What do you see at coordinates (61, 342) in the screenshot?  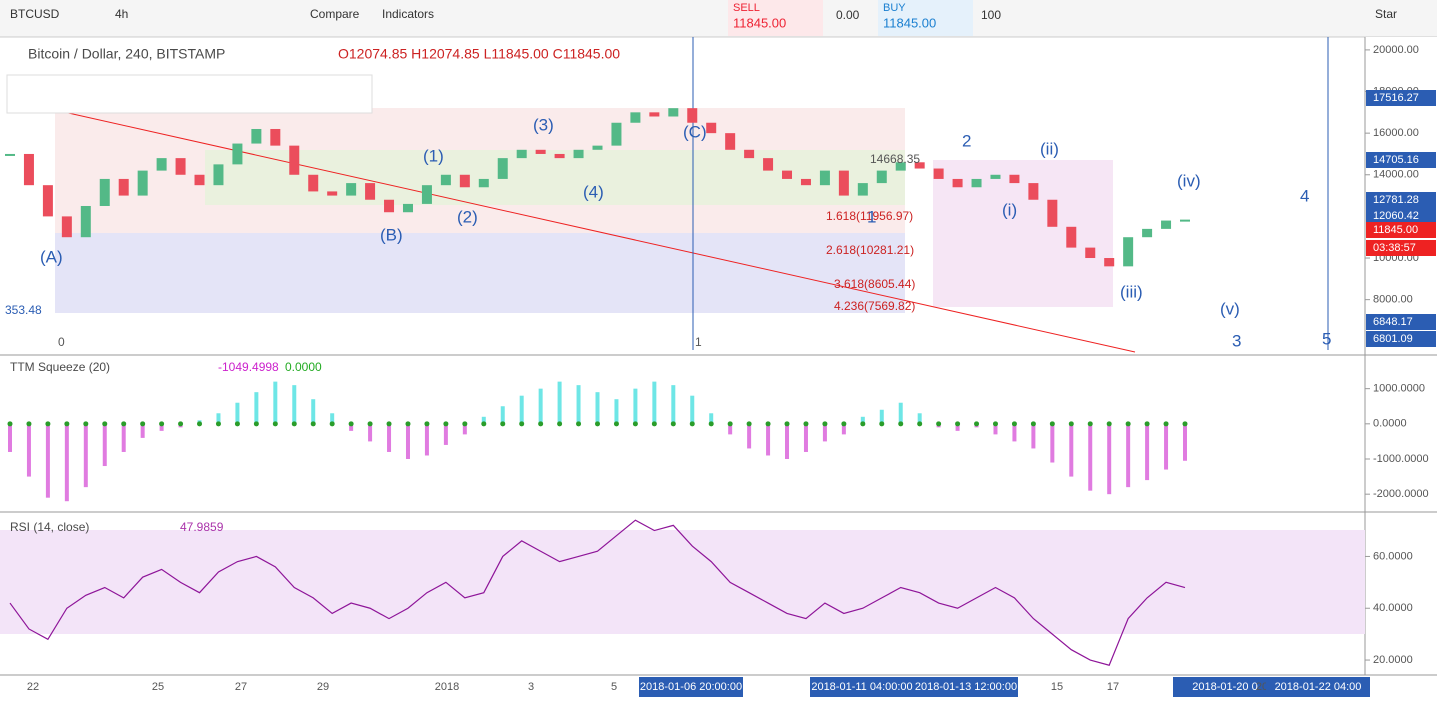 I see `annotation: 0` at bounding box center [61, 342].